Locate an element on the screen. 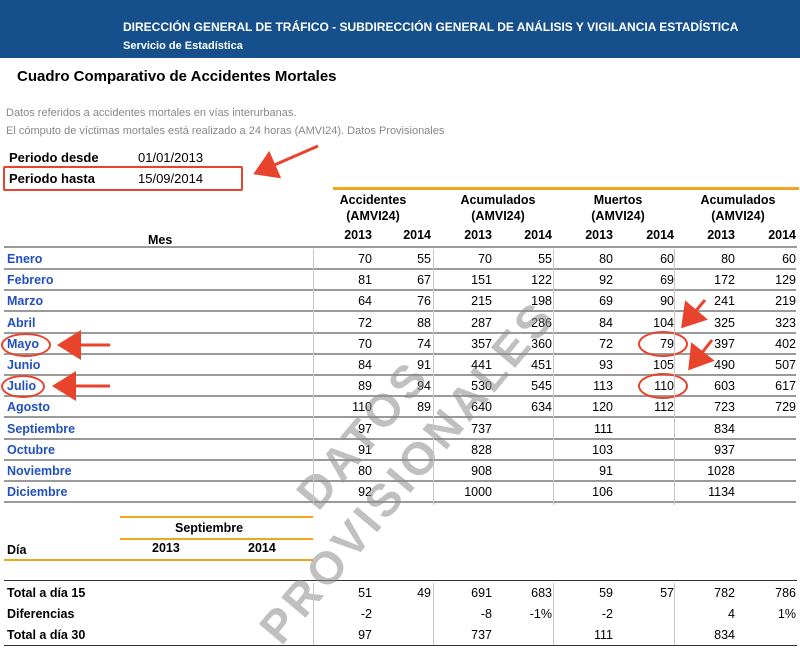 The height and width of the screenshot is (650, 800). table-cell: 441 is located at coordinates (481, 365).